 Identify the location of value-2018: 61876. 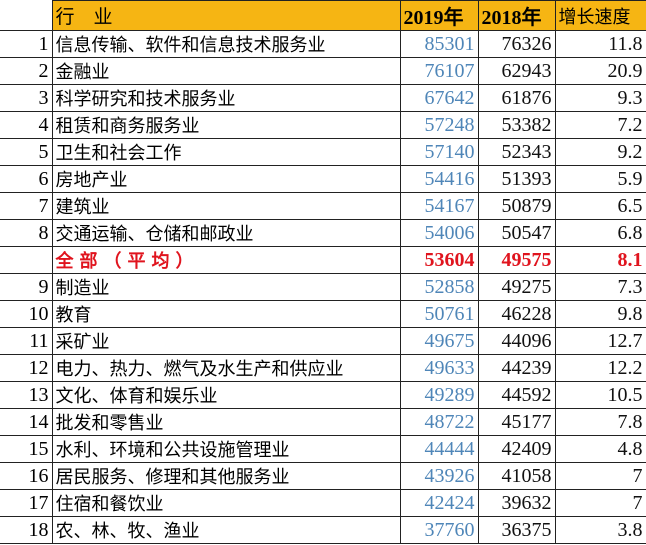
(516, 98).